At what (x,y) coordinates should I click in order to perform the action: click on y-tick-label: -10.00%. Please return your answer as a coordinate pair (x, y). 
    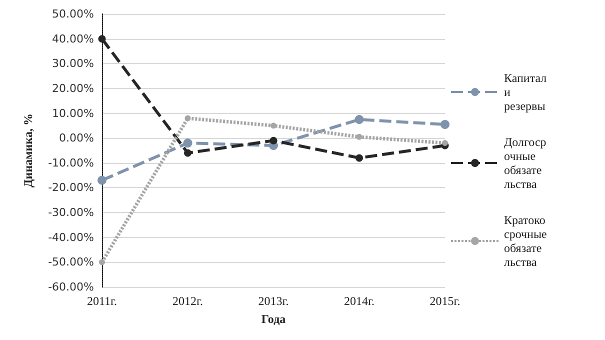
    Looking at the image, I should click on (71, 163).